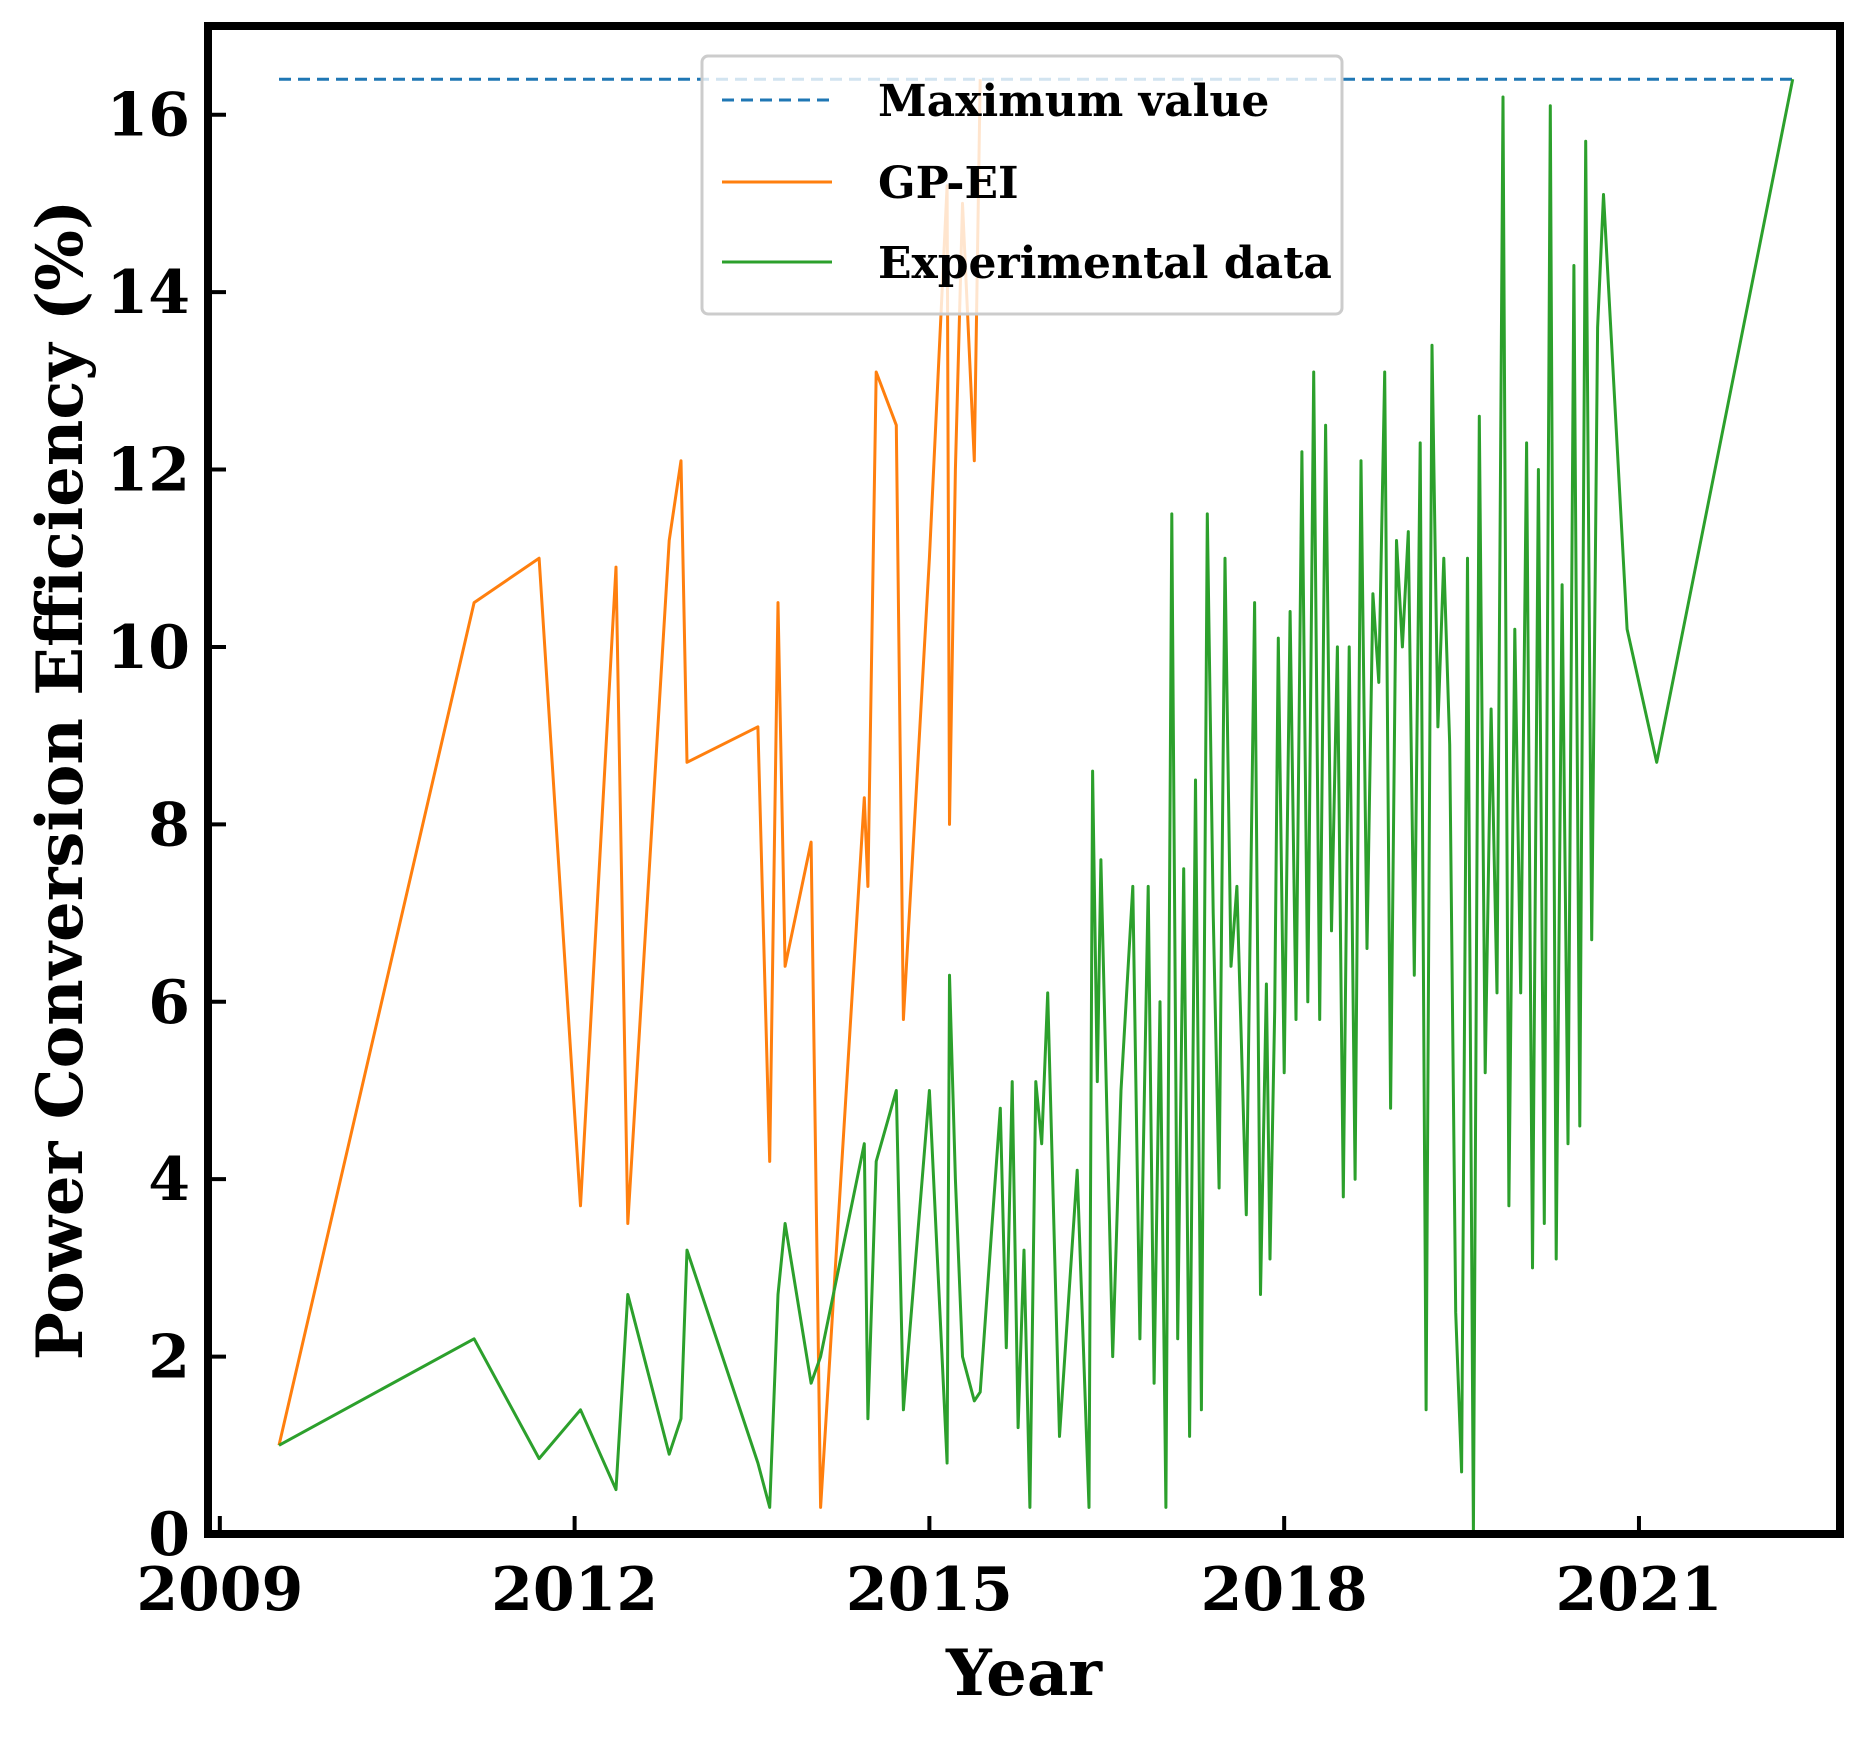 This screenshot has height=1742, width=1865. Describe the element at coordinates (1105, 263) in the screenshot. I see `legend-label-experimental: Experimental data` at that location.